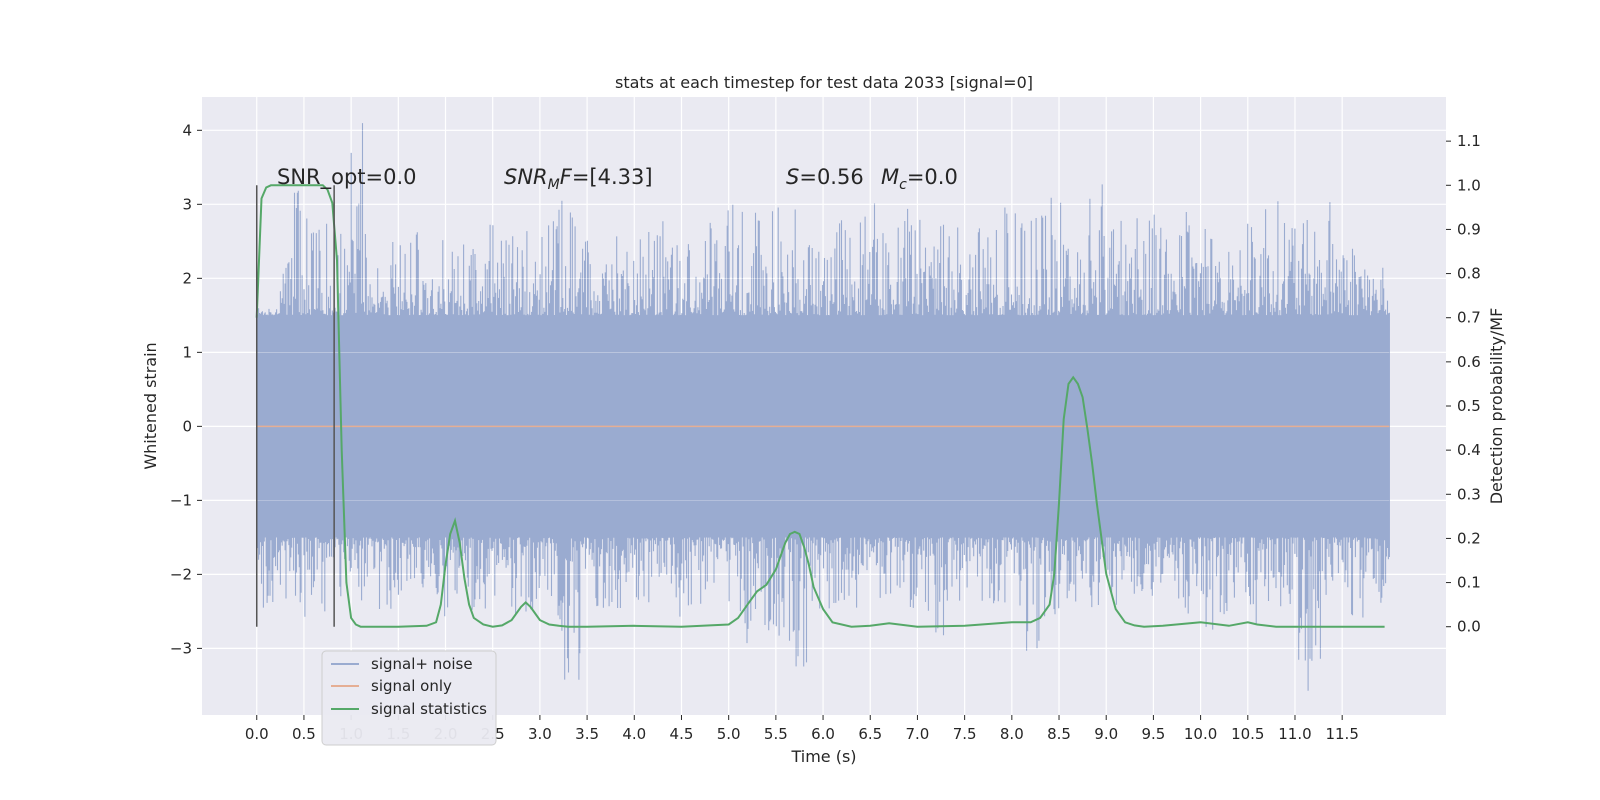 The image size is (1600, 800). What do you see at coordinates (919, 179) in the screenshot?
I see `annotation-mc: Mc=0.0` at bounding box center [919, 179].